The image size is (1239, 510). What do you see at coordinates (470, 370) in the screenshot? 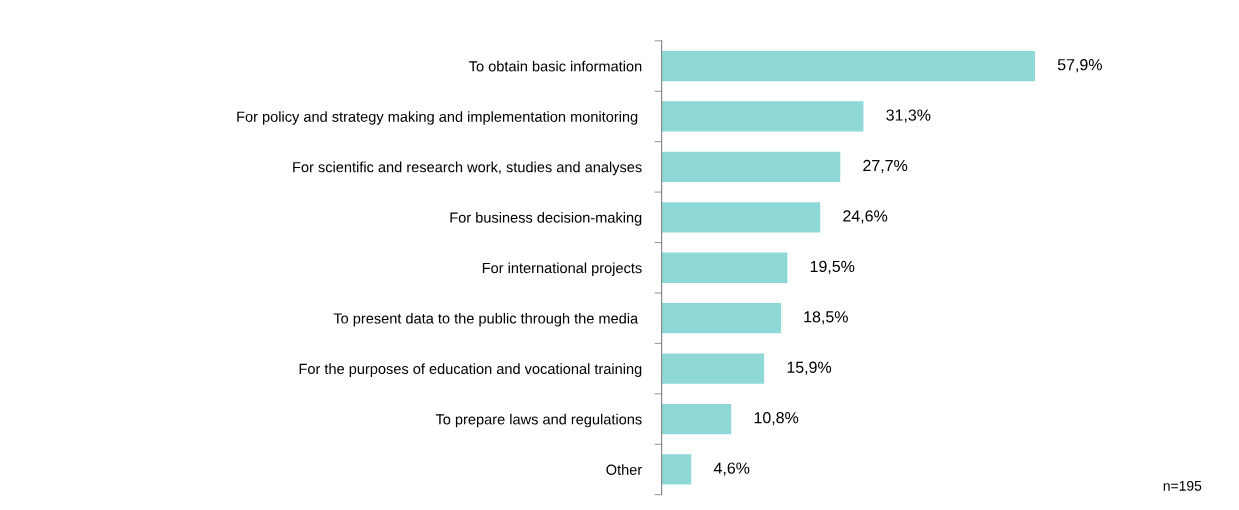
I see `y-tick-label: For the purposes of education and vocational training` at bounding box center [470, 370].